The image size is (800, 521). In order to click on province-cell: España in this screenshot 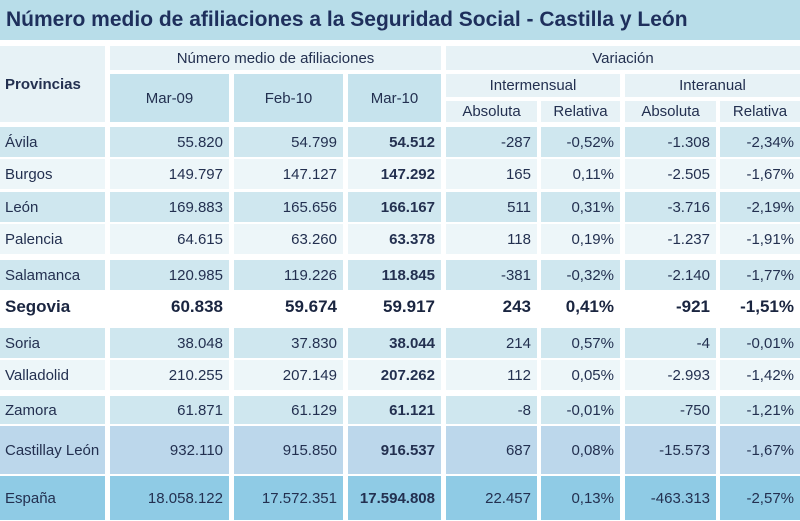, I will do `click(52, 498)`.